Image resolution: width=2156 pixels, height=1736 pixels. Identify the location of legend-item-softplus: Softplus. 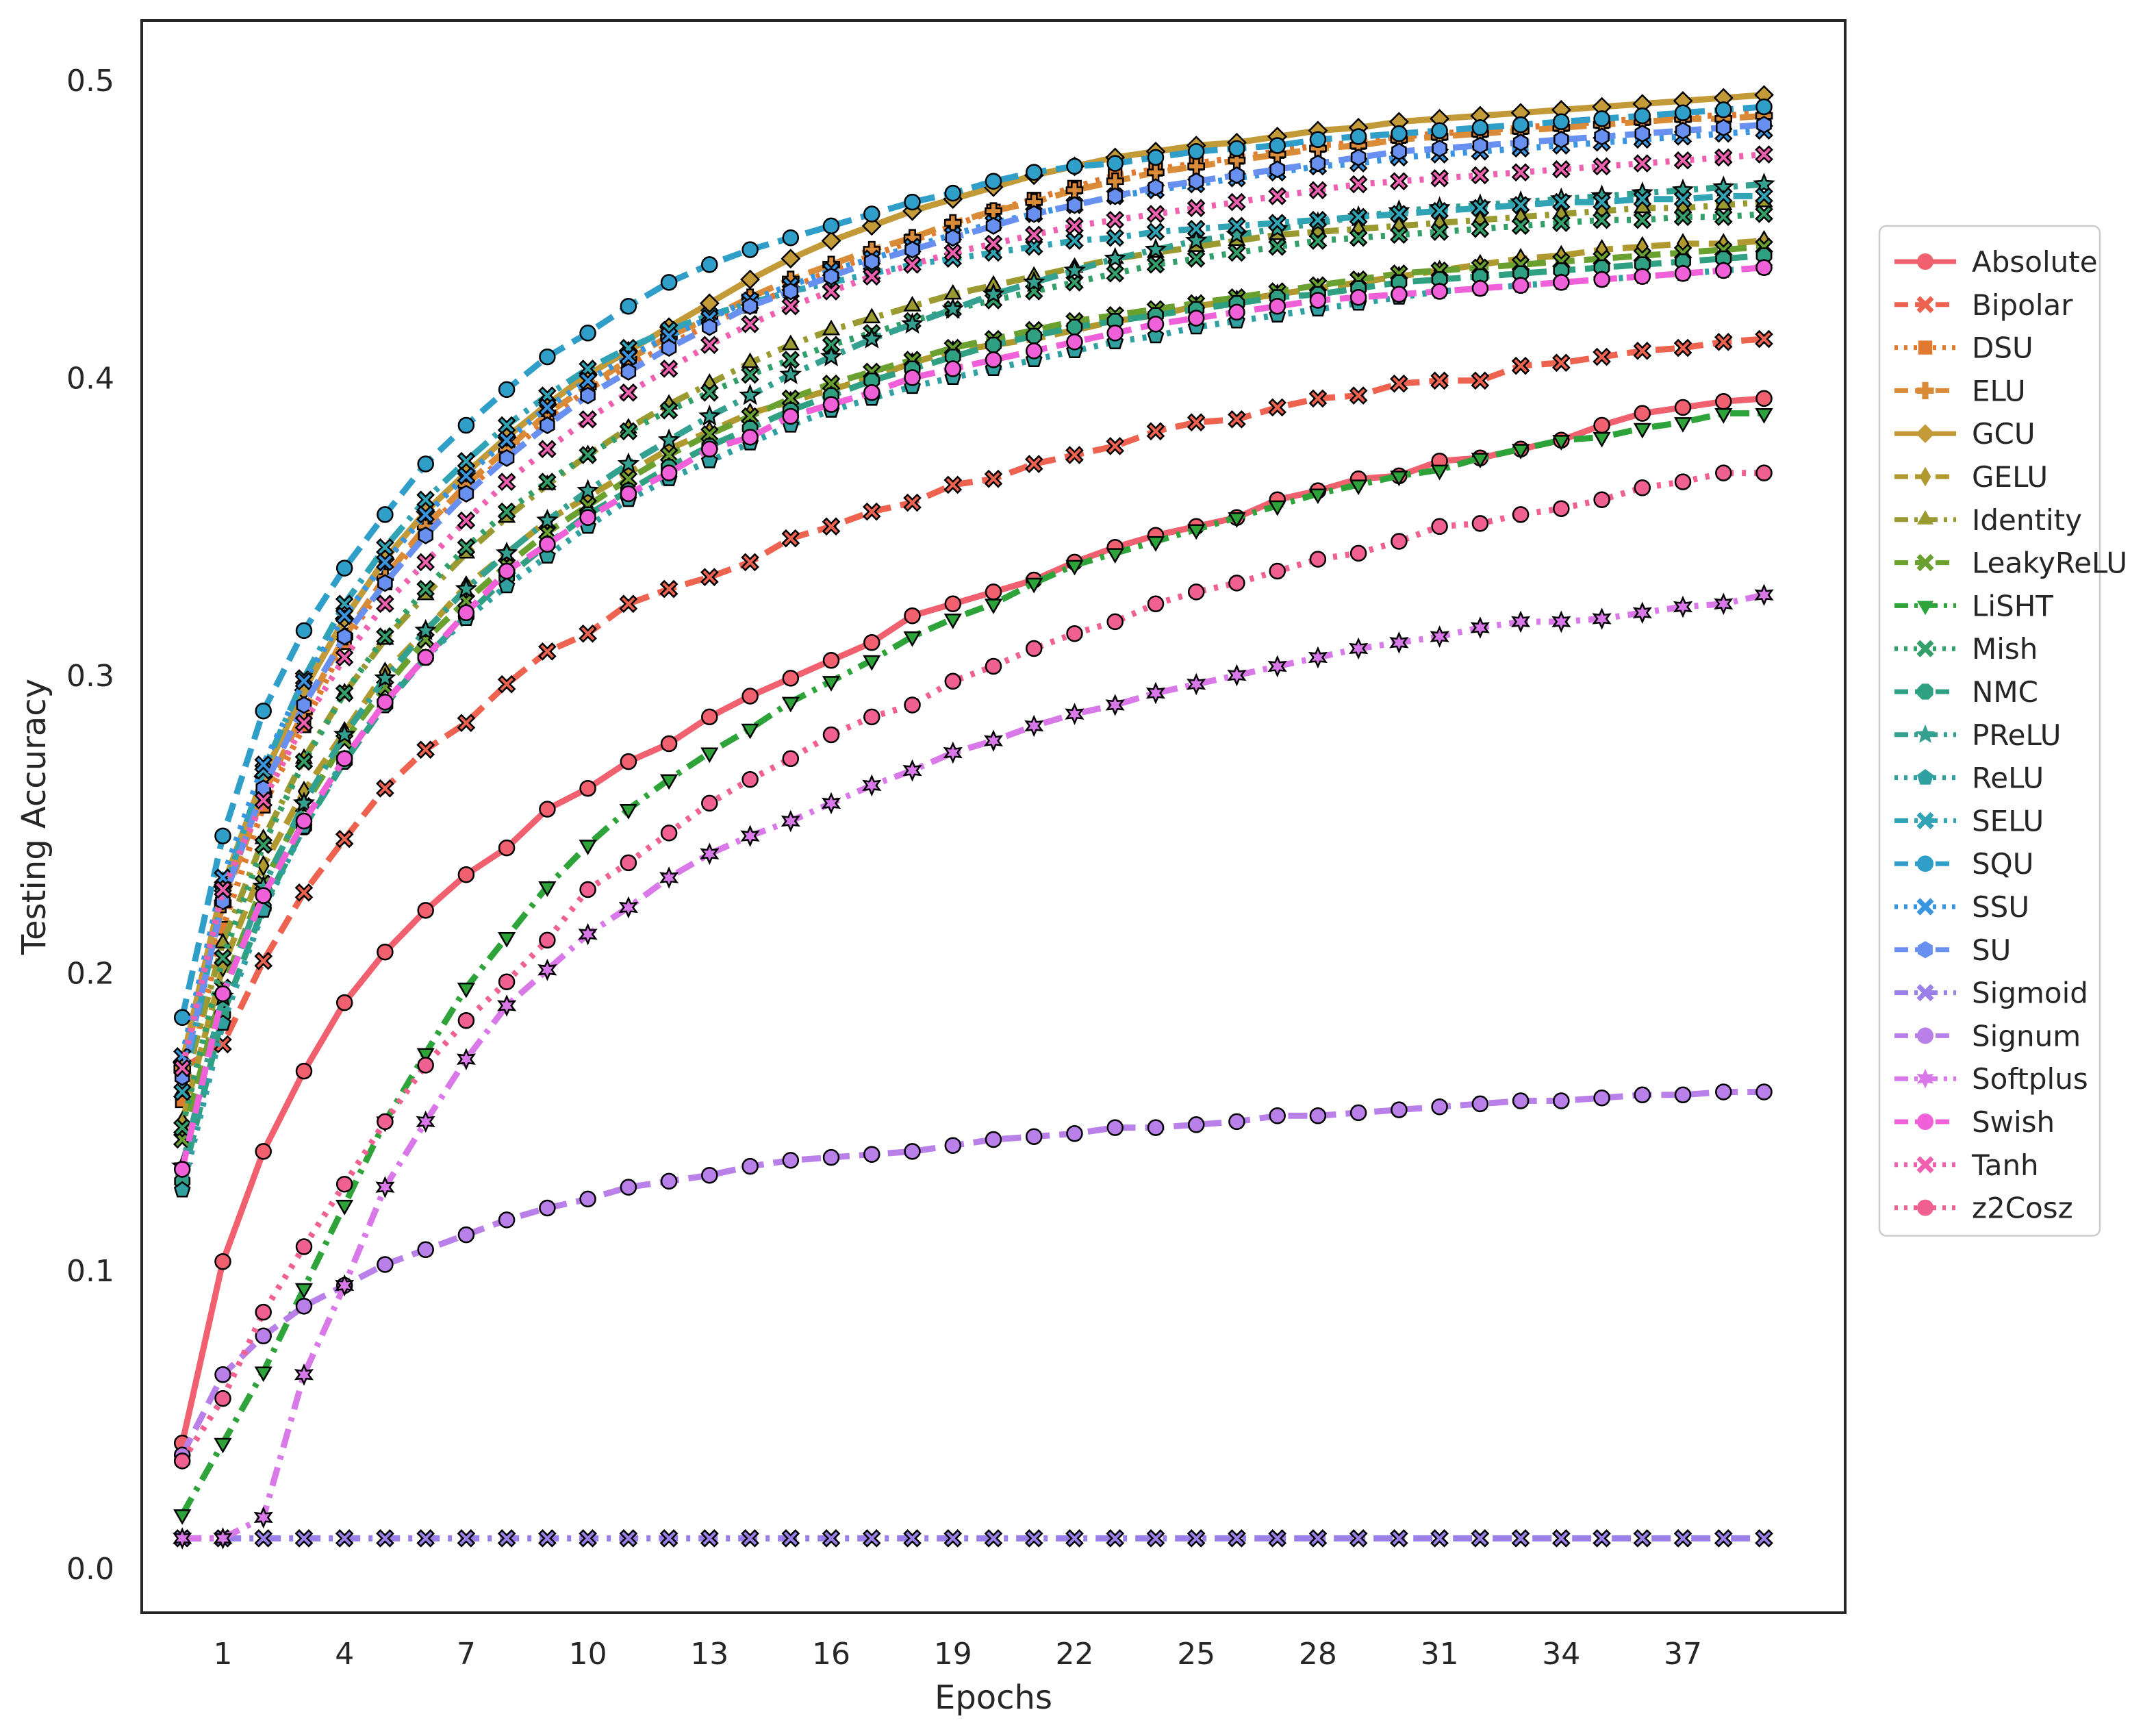
(1991, 1079).